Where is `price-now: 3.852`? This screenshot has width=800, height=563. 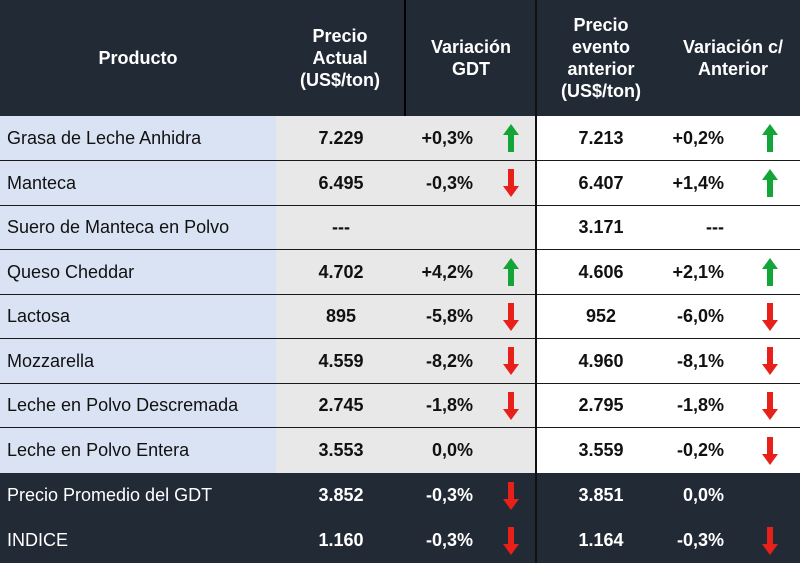 price-now: 3.852 is located at coordinates (341, 495).